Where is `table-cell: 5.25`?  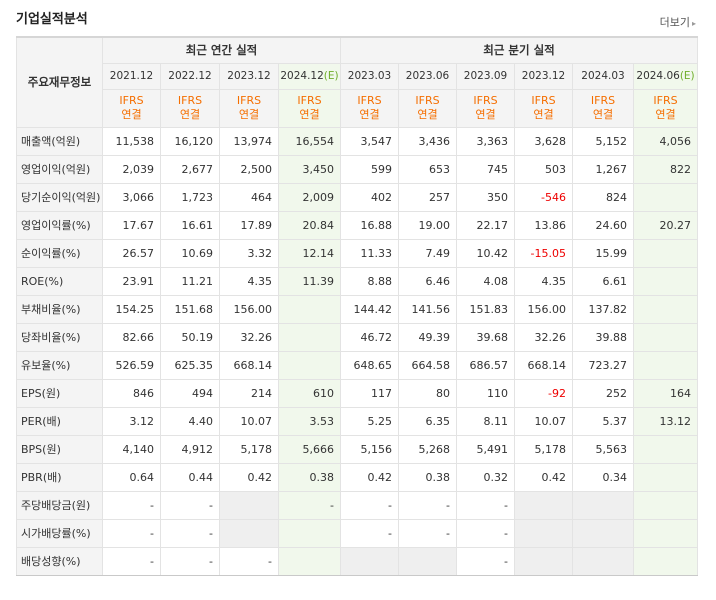
table-cell: 5.25 is located at coordinates (369, 421).